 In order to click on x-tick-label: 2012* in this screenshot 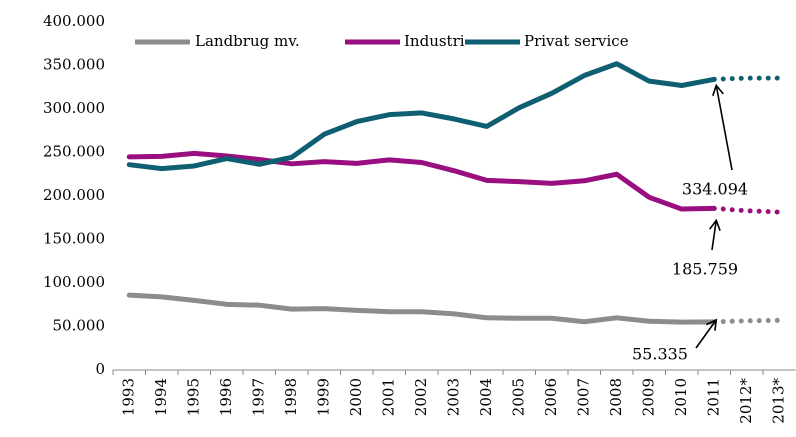, I will do `click(746, 401)`.